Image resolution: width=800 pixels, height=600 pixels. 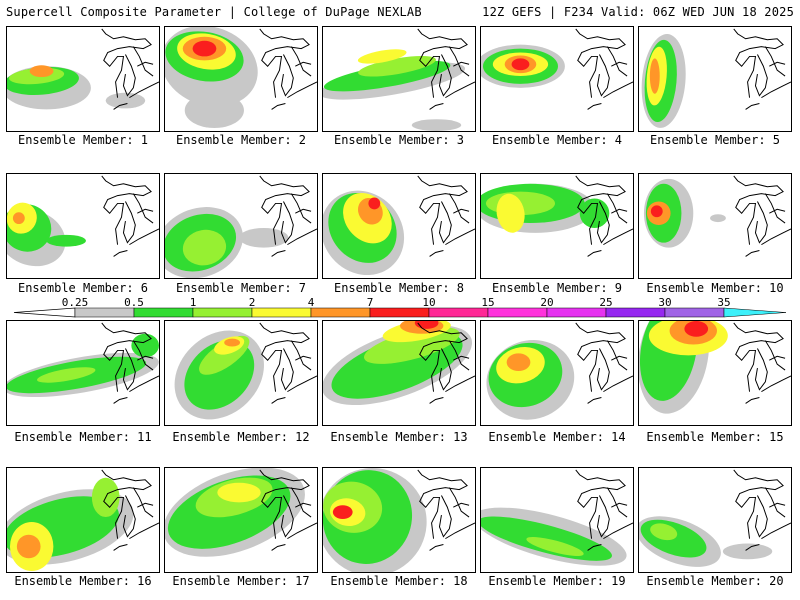 What do you see at coordinates (241, 79) in the screenshot?
I see `ensemble-member-2-map` at bounding box center [241, 79].